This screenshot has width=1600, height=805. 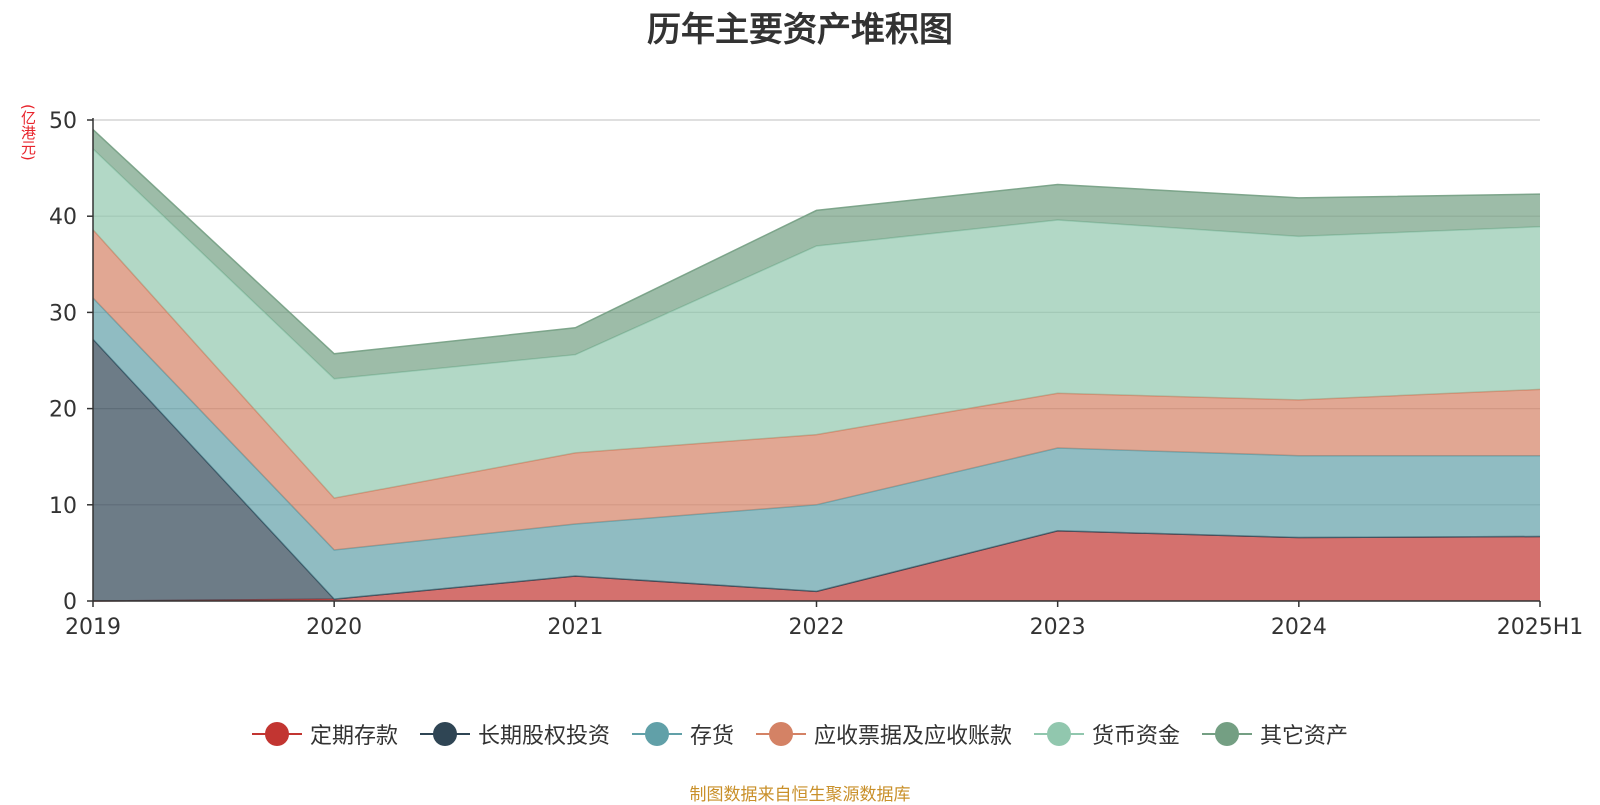 What do you see at coordinates (711, 736) in the screenshot?
I see `legend-label: 存货` at bounding box center [711, 736].